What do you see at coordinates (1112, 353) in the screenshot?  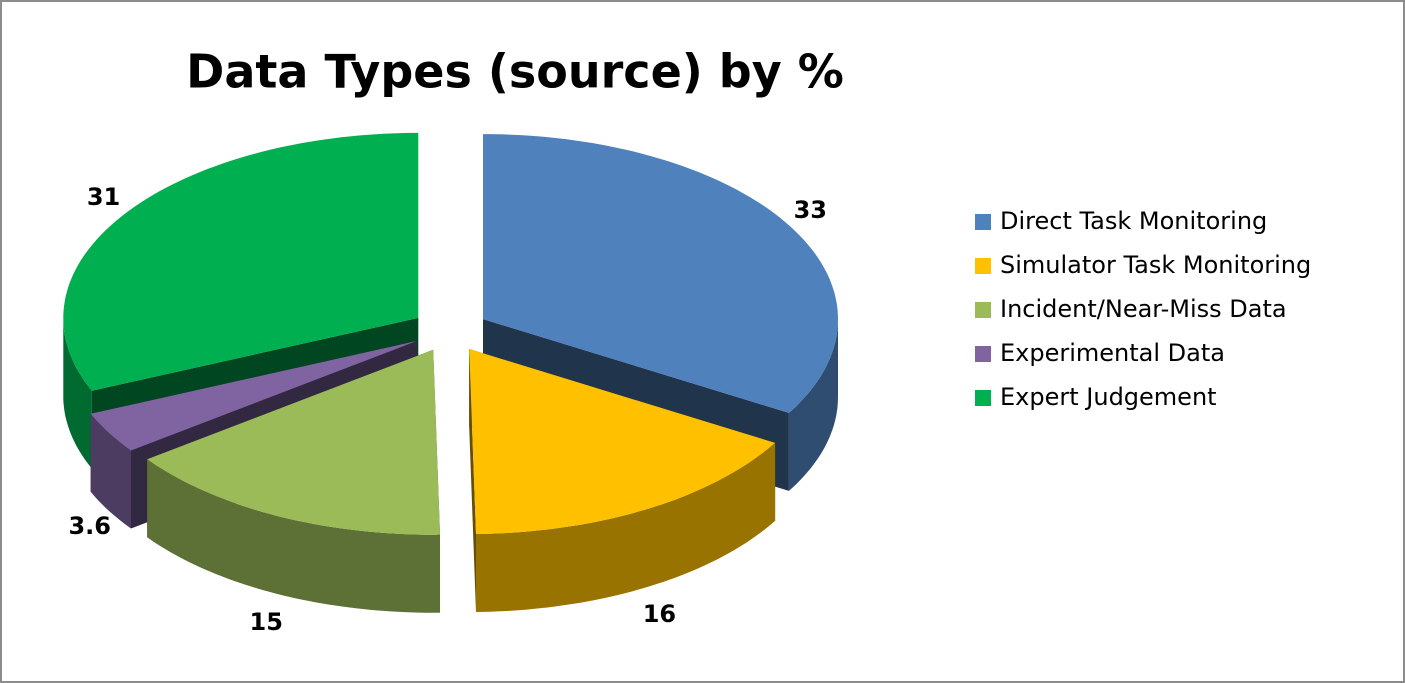 I see `legend-label: Experimental Data` at bounding box center [1112, 353].